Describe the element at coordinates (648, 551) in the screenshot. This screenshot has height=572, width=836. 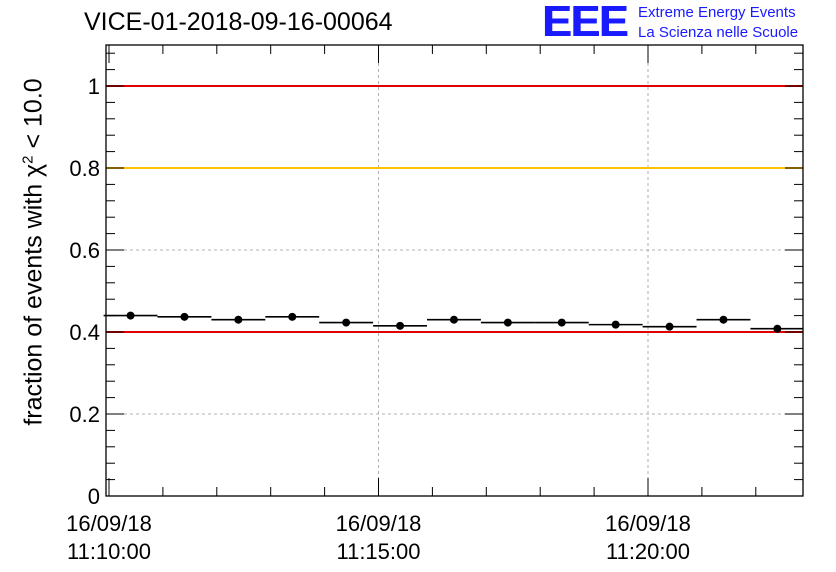
I see `x-tick-label-time: 11:20:00` at that location.